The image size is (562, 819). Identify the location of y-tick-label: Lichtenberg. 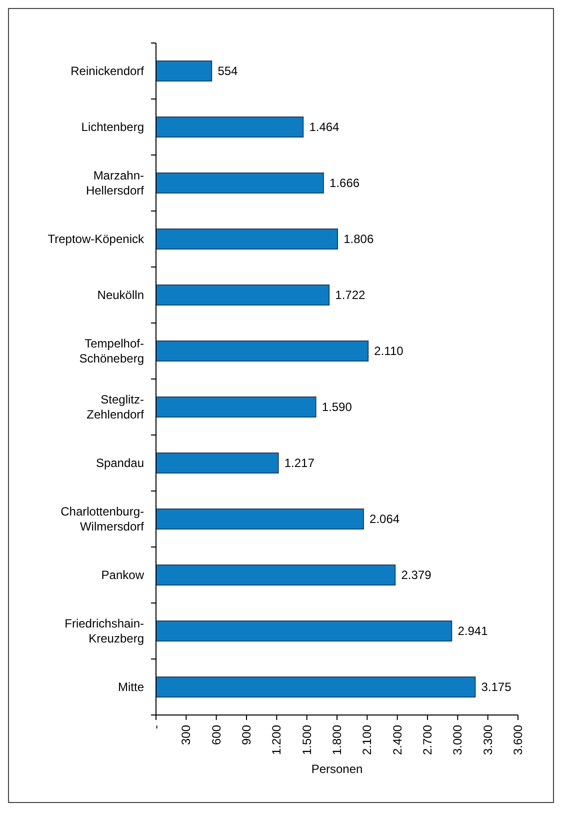
(112, 127).